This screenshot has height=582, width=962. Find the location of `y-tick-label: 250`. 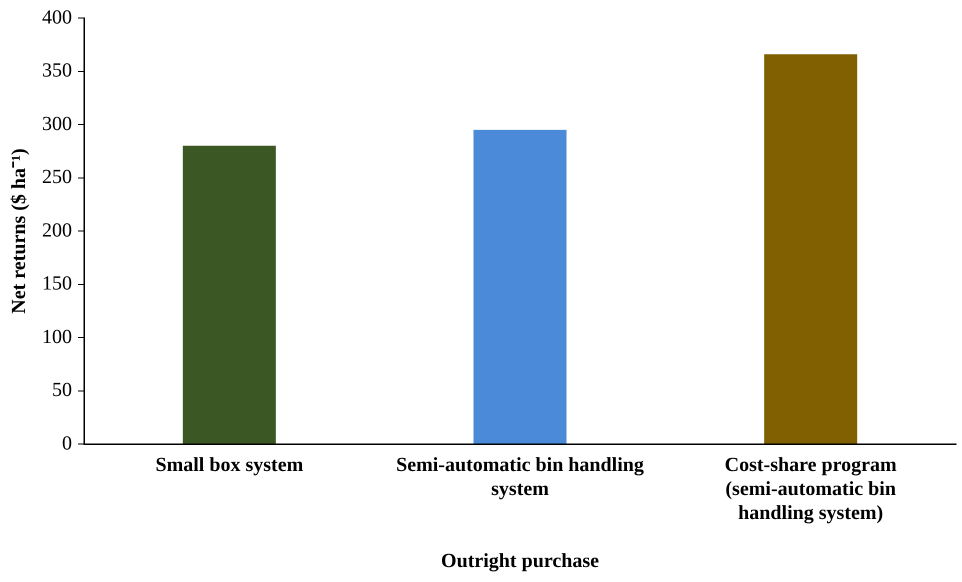

y-tick-label: 250 is located at coordinates (57, 177).